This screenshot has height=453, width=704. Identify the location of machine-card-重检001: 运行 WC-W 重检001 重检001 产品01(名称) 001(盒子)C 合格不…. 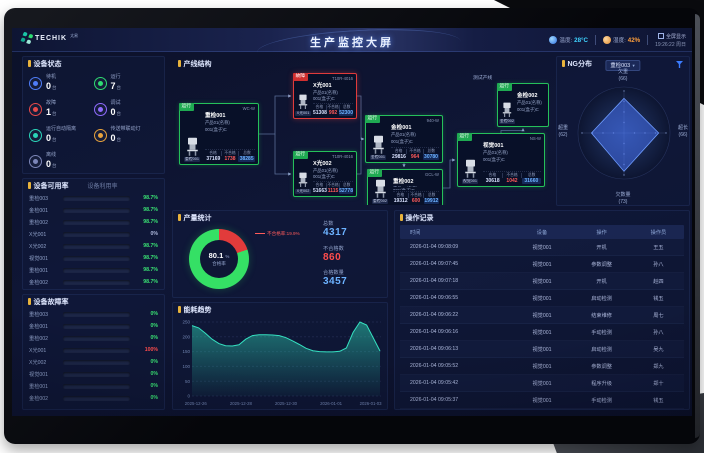
(219, 134).